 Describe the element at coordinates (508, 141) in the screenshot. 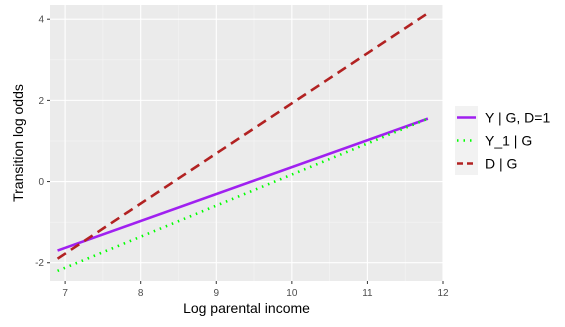

I see `legend-label: Y_1 | G` at that location.